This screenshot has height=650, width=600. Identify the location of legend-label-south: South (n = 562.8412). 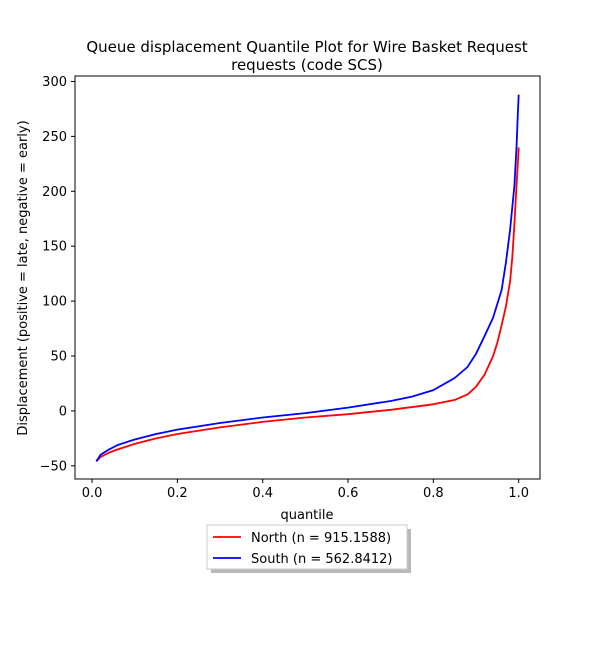
(321, 559).